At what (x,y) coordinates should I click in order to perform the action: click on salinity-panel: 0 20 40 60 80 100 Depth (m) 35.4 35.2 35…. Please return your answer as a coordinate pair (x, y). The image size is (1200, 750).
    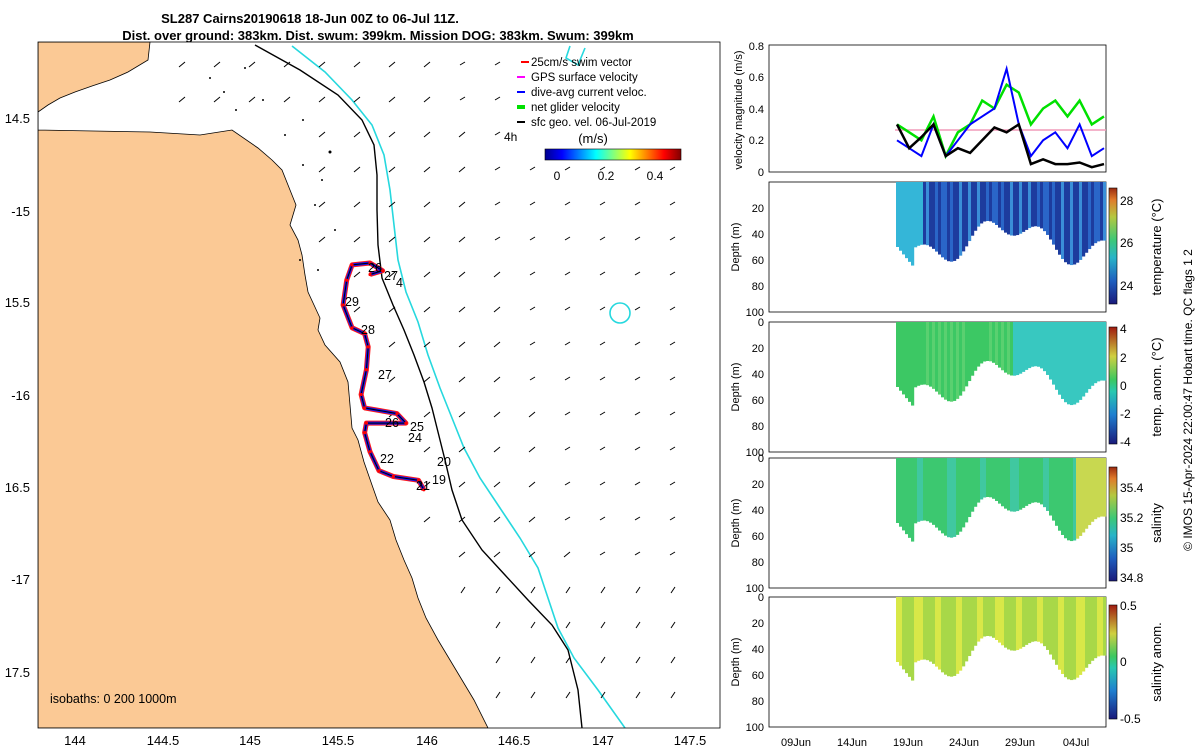
    Looking at the image, I should click on (947, 524).